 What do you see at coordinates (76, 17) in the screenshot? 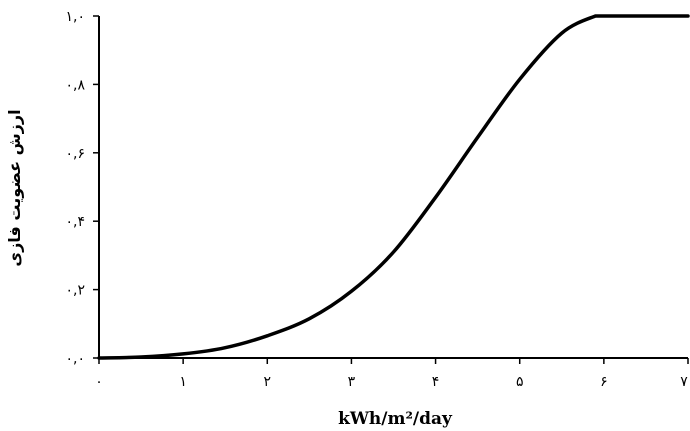
I see `y-tick-label: ۱,۰` at bounding box center [76, 17].